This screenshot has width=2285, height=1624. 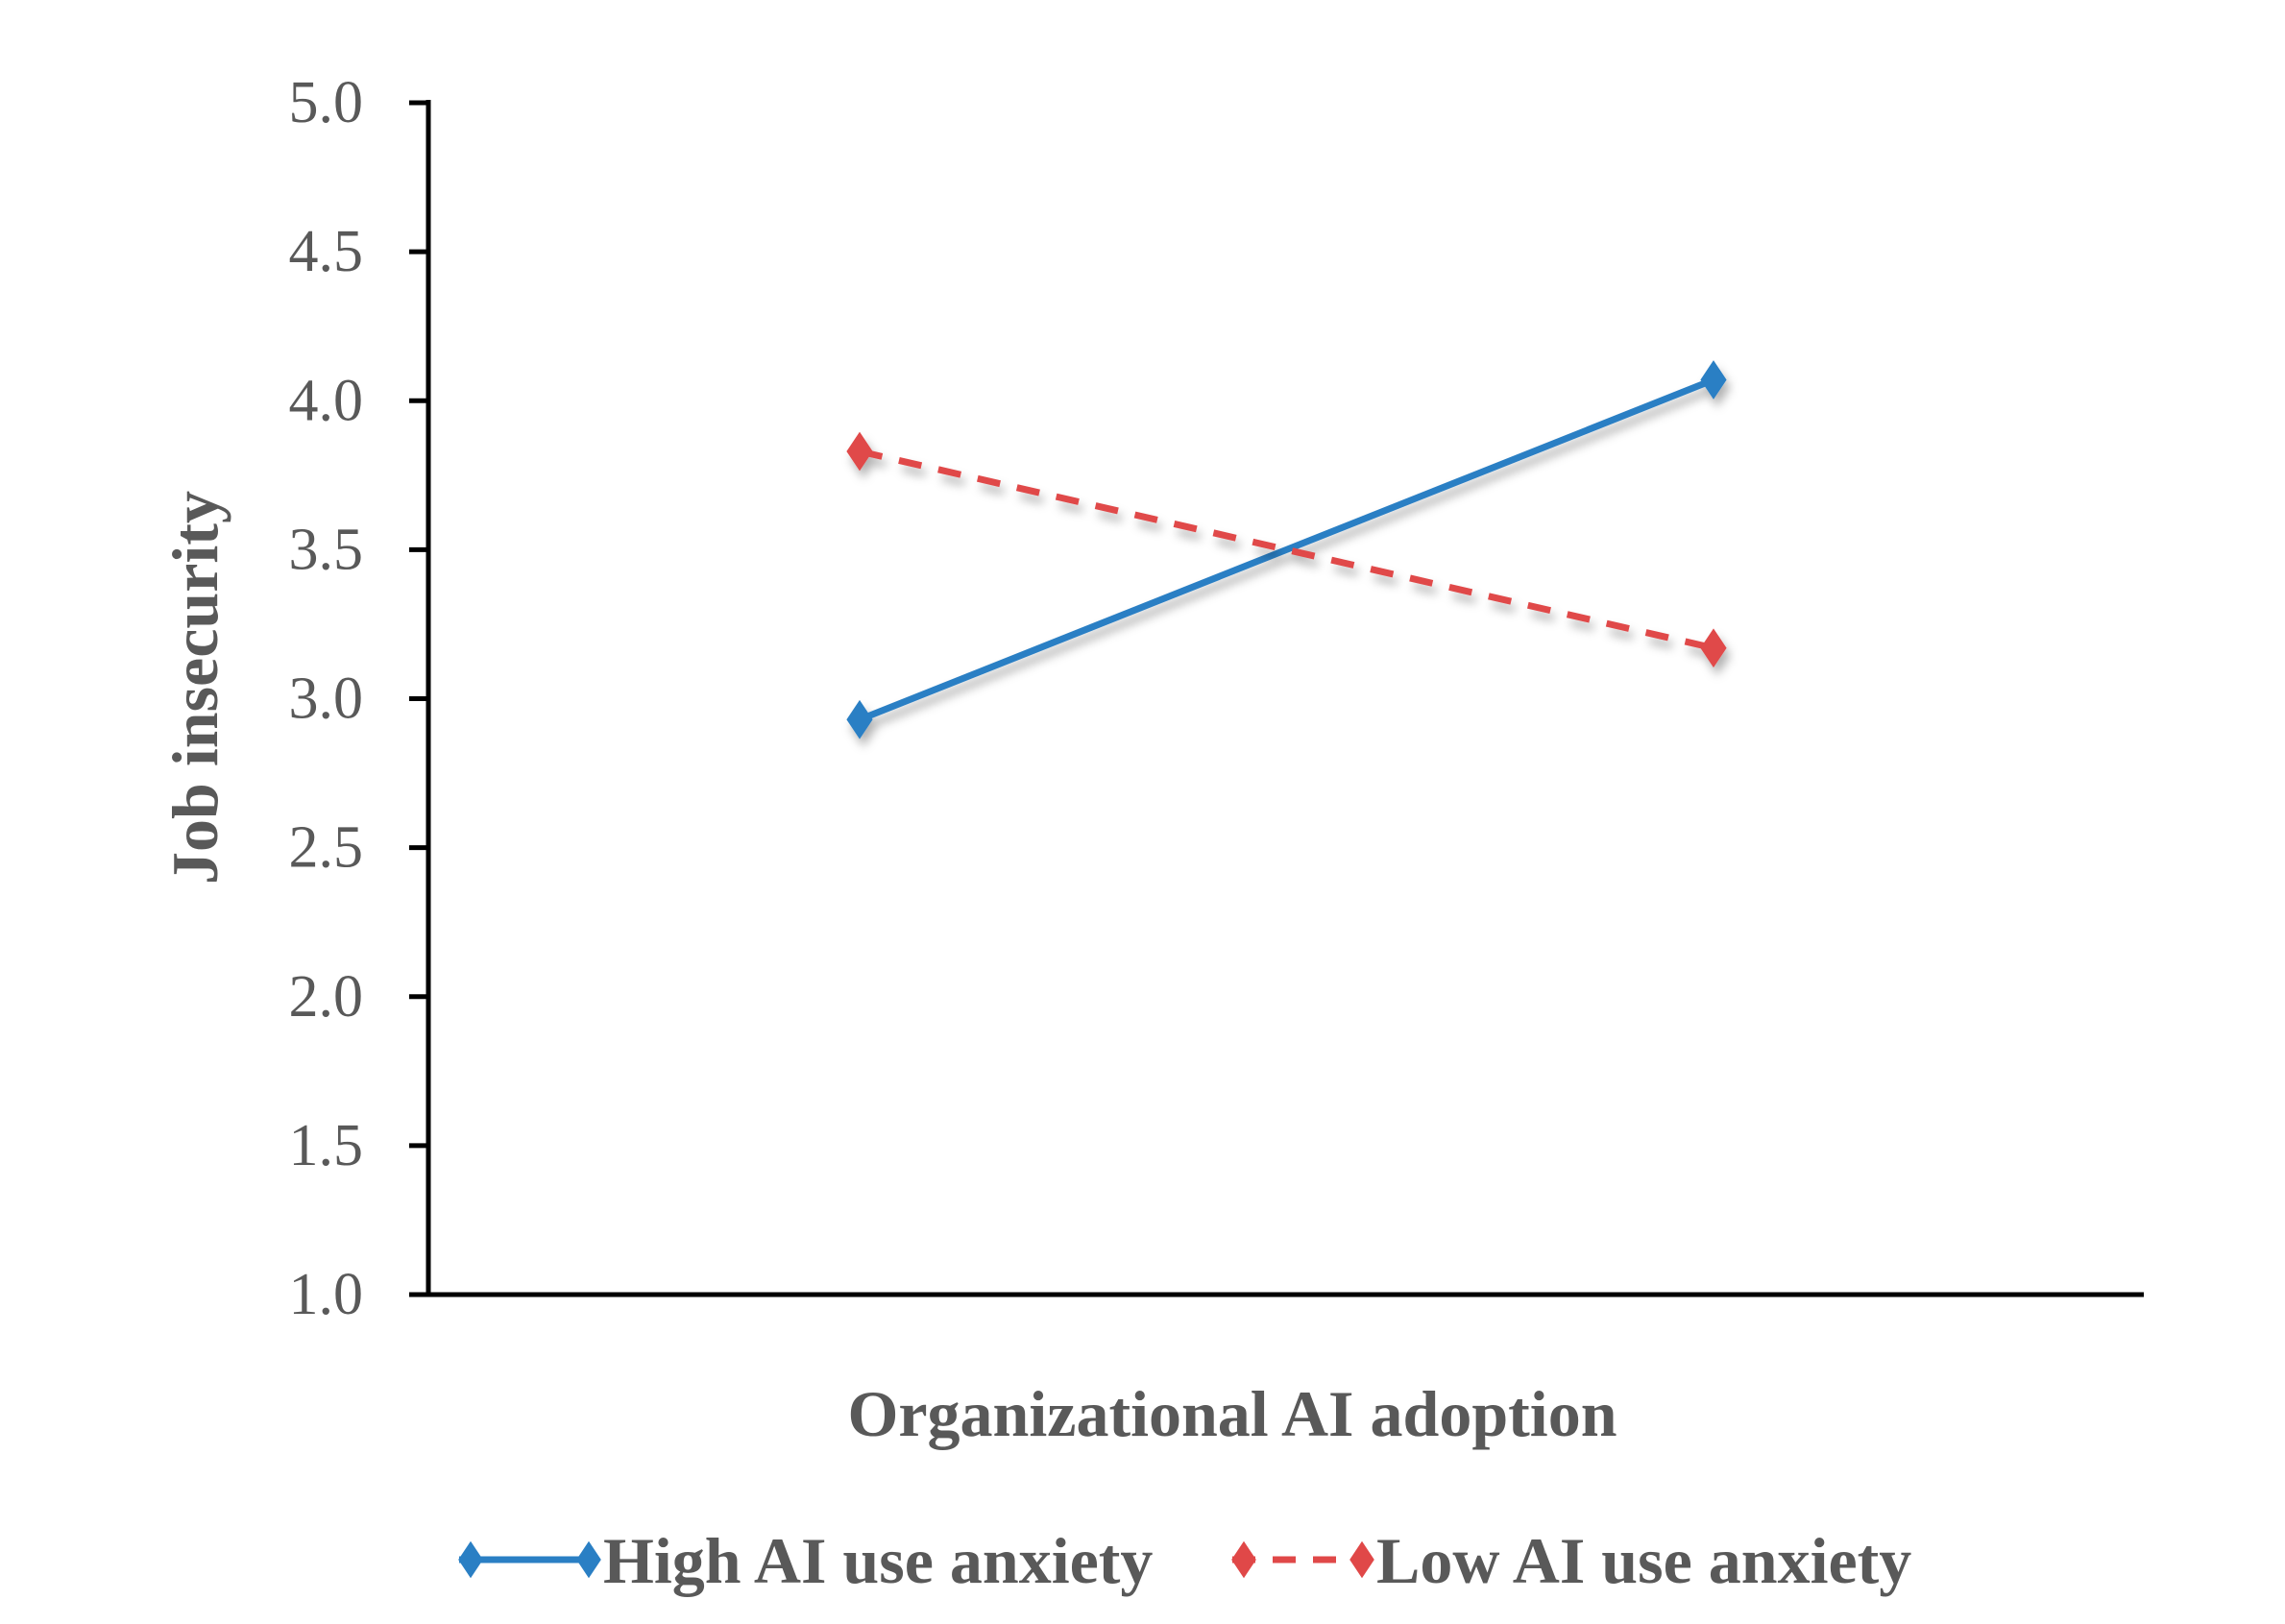 What do you see at coordinates (326, 848) in the screenshot?
I see `y-tick-label: 2.5` at bounding box center [326, 848].